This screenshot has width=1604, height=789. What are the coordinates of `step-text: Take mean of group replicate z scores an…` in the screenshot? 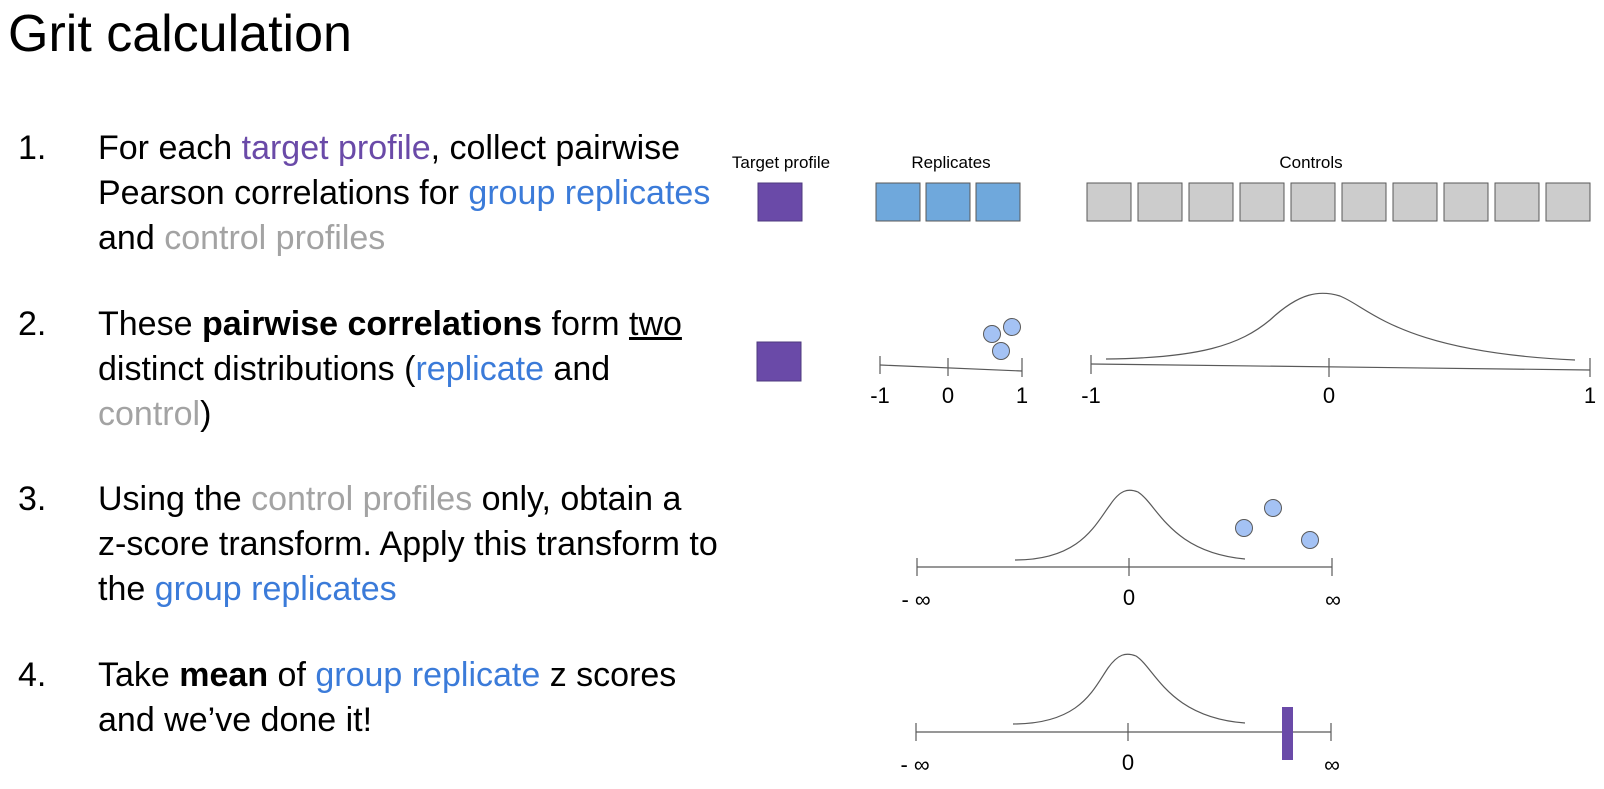 It's located at (408, 698).